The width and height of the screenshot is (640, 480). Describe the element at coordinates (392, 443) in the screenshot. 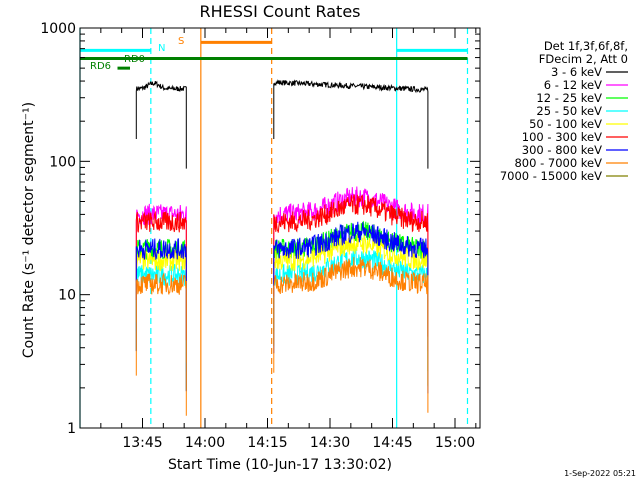

I see `x-tick-label: 14:45` at that location.